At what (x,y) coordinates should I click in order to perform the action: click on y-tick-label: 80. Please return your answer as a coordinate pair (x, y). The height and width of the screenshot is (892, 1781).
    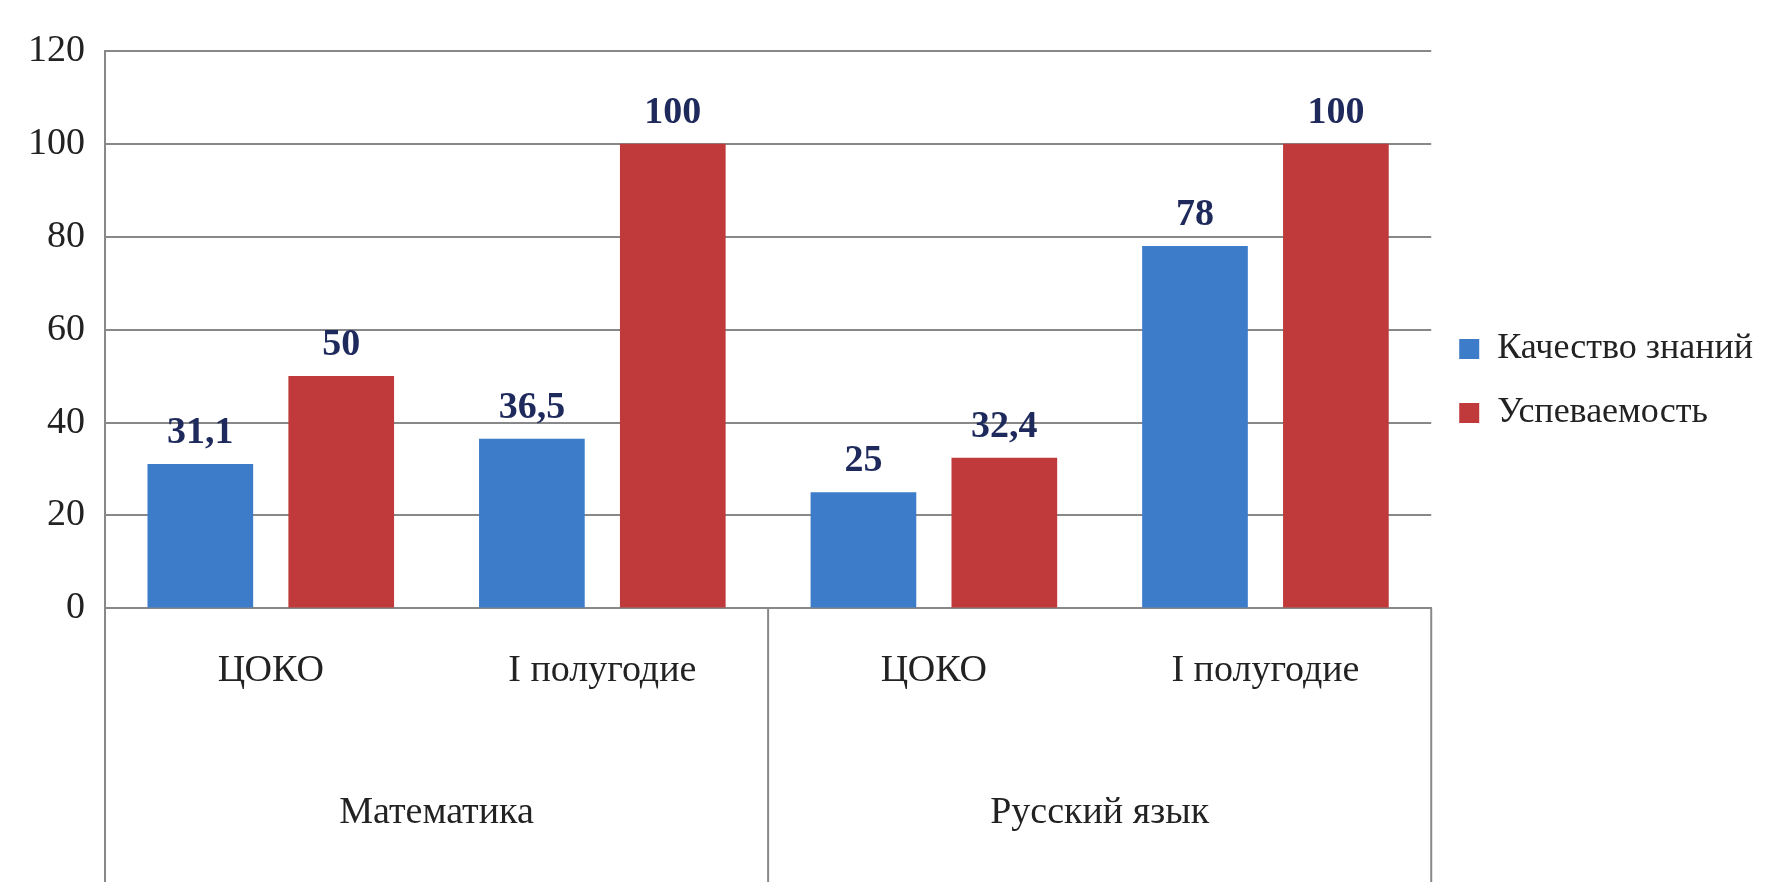
    Looking at the image, I should click on (66, 233).